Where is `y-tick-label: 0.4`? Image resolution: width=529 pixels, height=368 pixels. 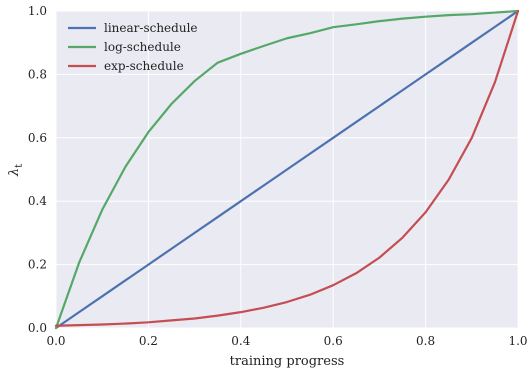 y-tick-label: 0.4 is located at coordinates (37, 201).